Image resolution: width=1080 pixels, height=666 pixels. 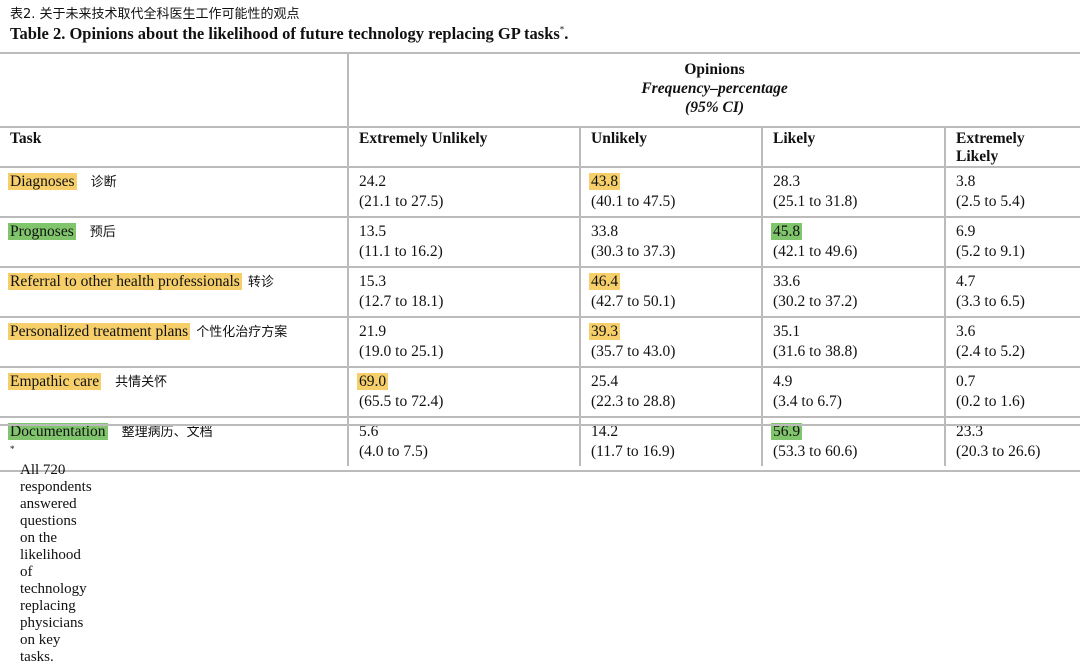 What do you see at coordinates (393, 451) in the screenshot?
I see `confidence-interval: (4.0 to 7.5)` at bounding box center [393, 451].